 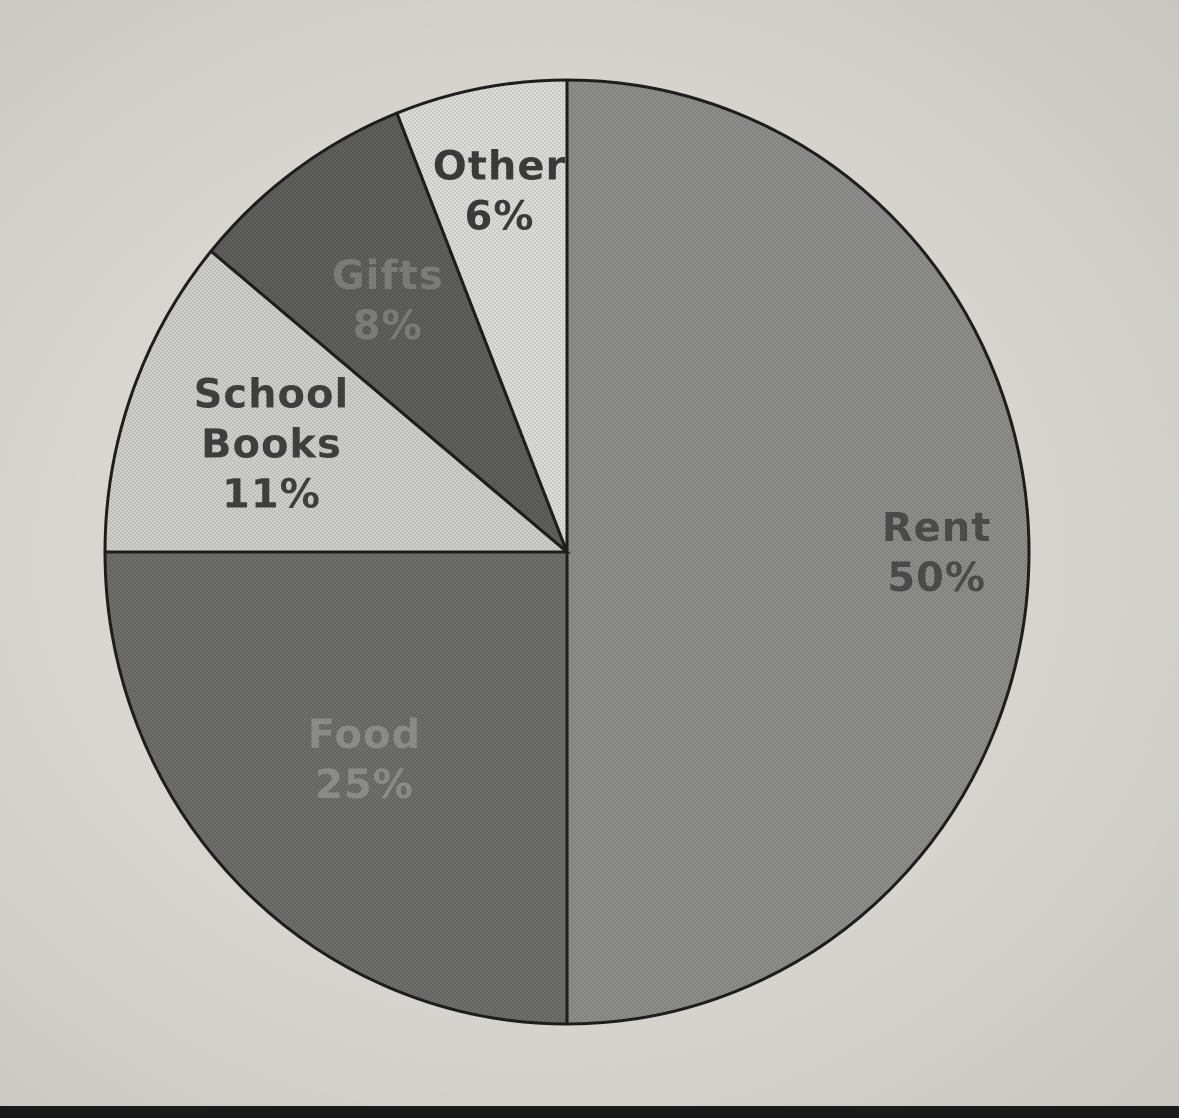 I want to click on slice-texture-school-books, so click(x=336, y=402).